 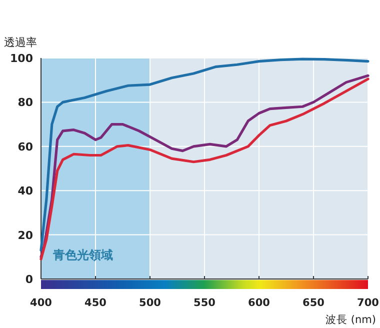 What do you see at coordinates (41, 303) in the screenshot?
I see `x-tick-label: 400` at bounding box center [41, 303].